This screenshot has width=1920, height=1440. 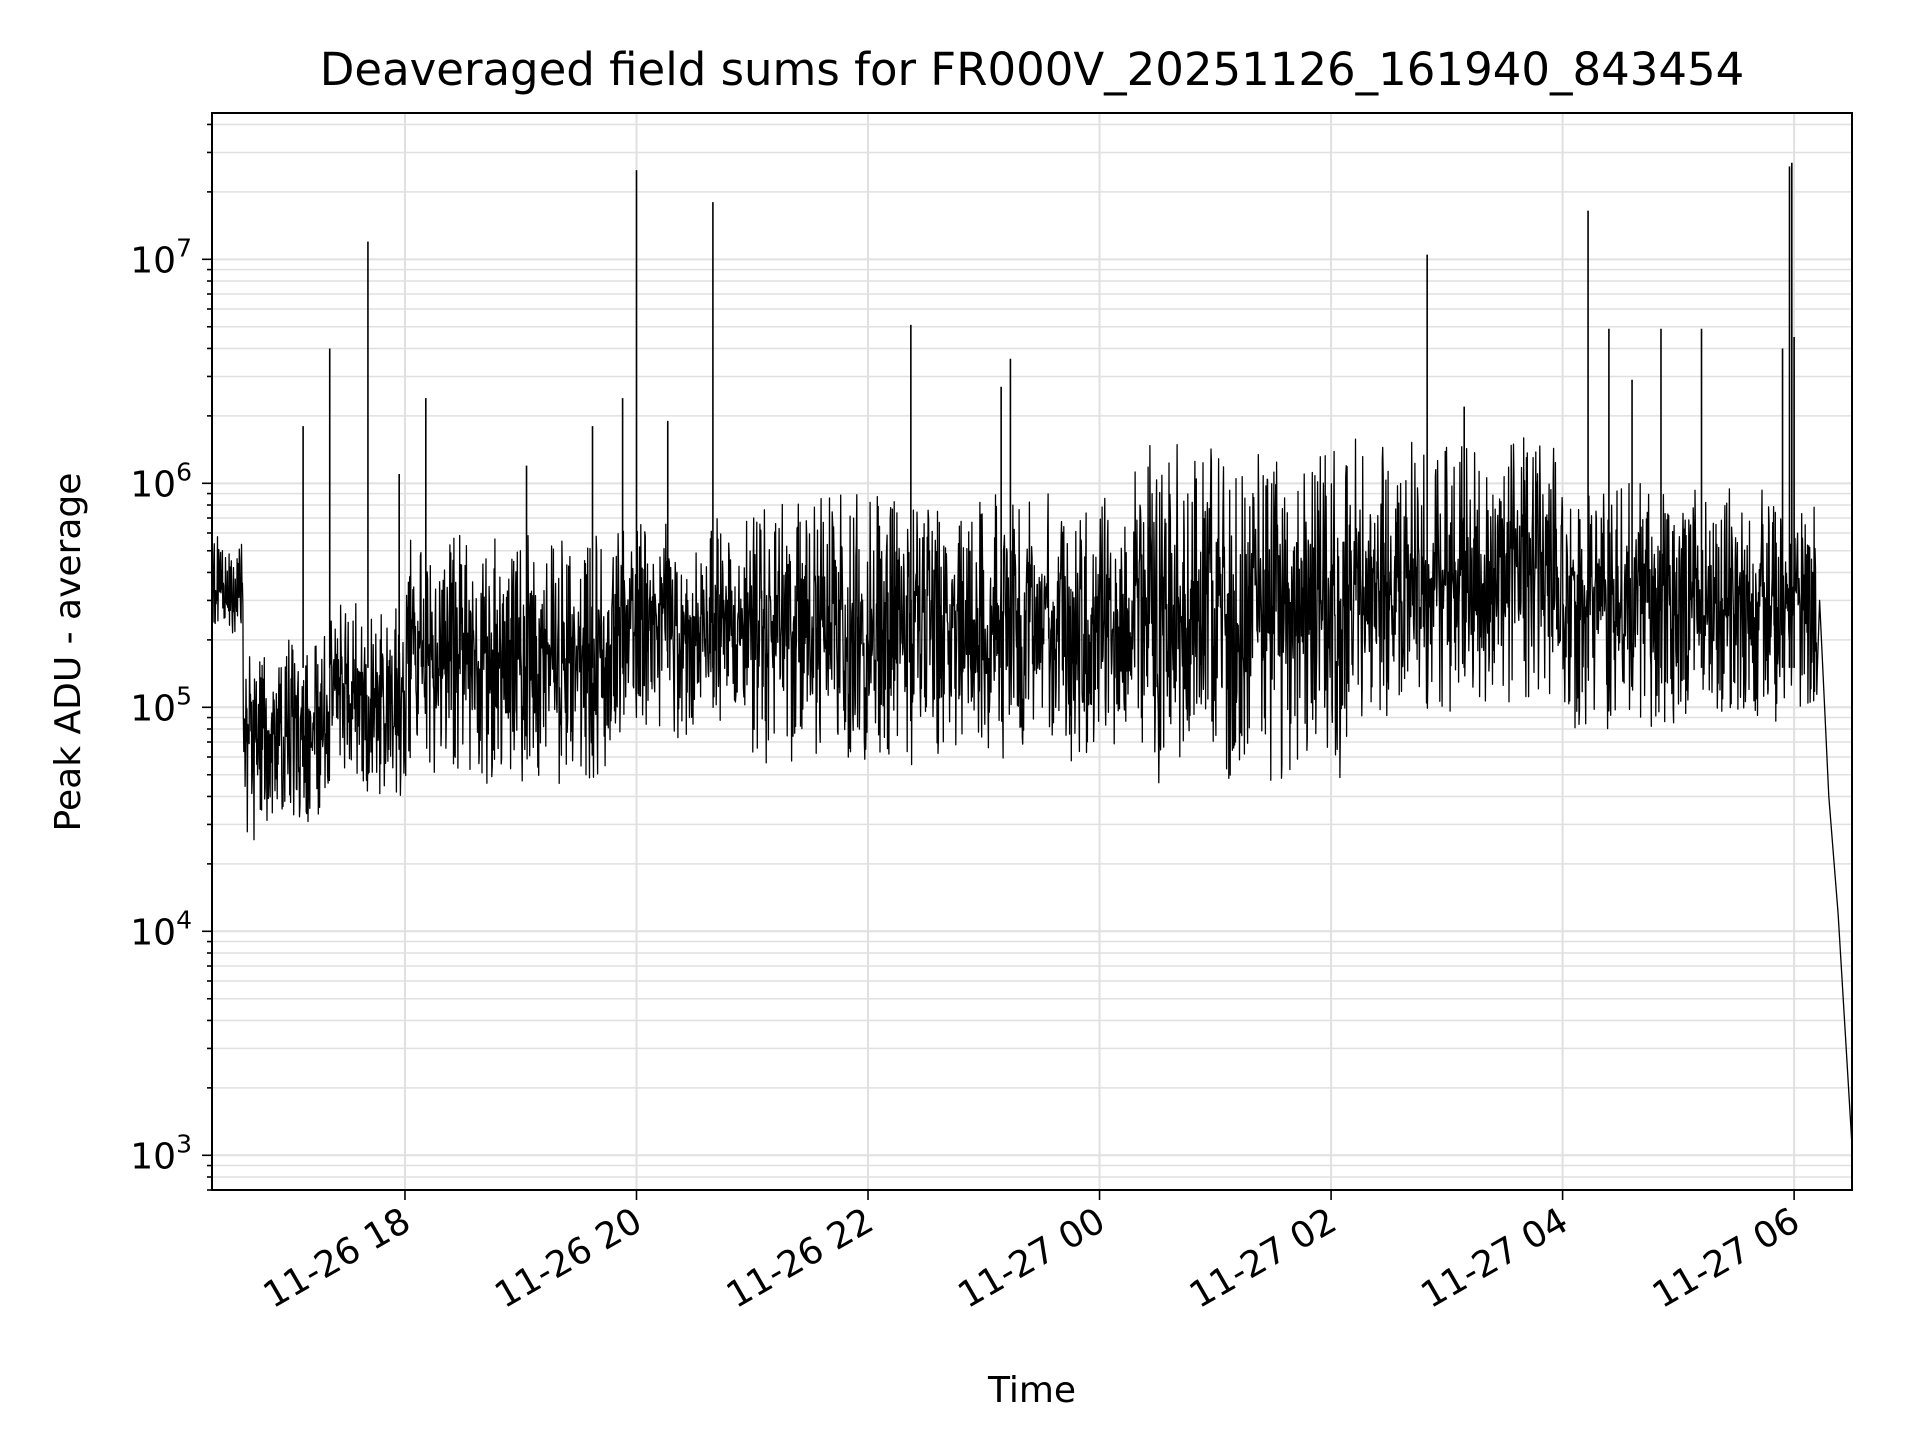 What do you see at coordinates (184, 1143) in the screenshot?
I see `y-tick-exponent: 3` at bounding box center [184, 1143].